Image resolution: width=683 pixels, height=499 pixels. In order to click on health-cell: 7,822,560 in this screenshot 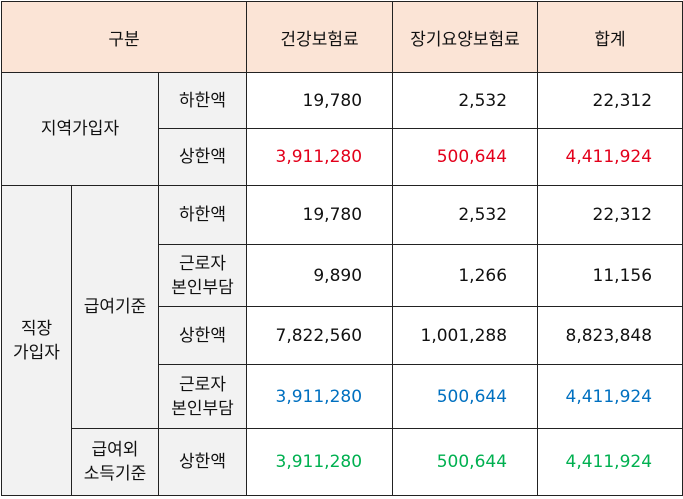, I will do `click(320, 335)`.